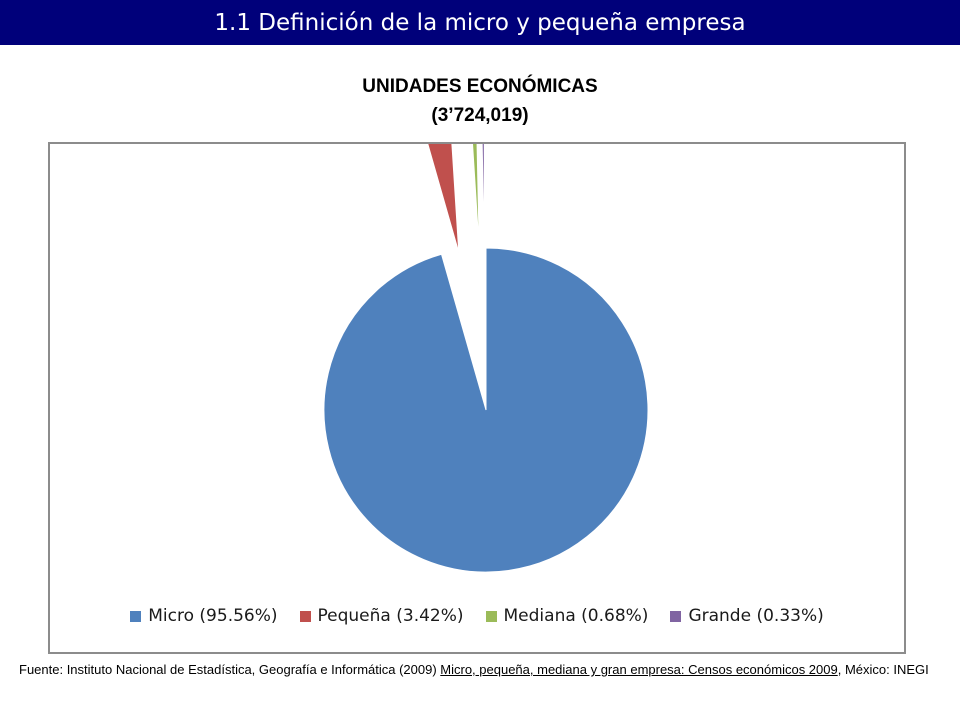 The image size is (960, 720). I want to click on legend-item-grande: Grande (0.33%), so click(747, 616).